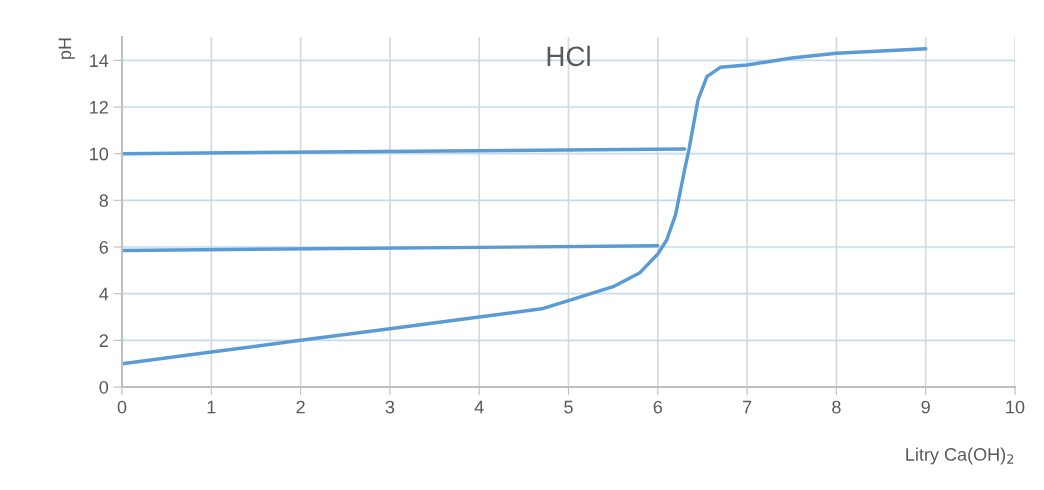  I want to click on x-tick-label: 6, so click(658, 407).